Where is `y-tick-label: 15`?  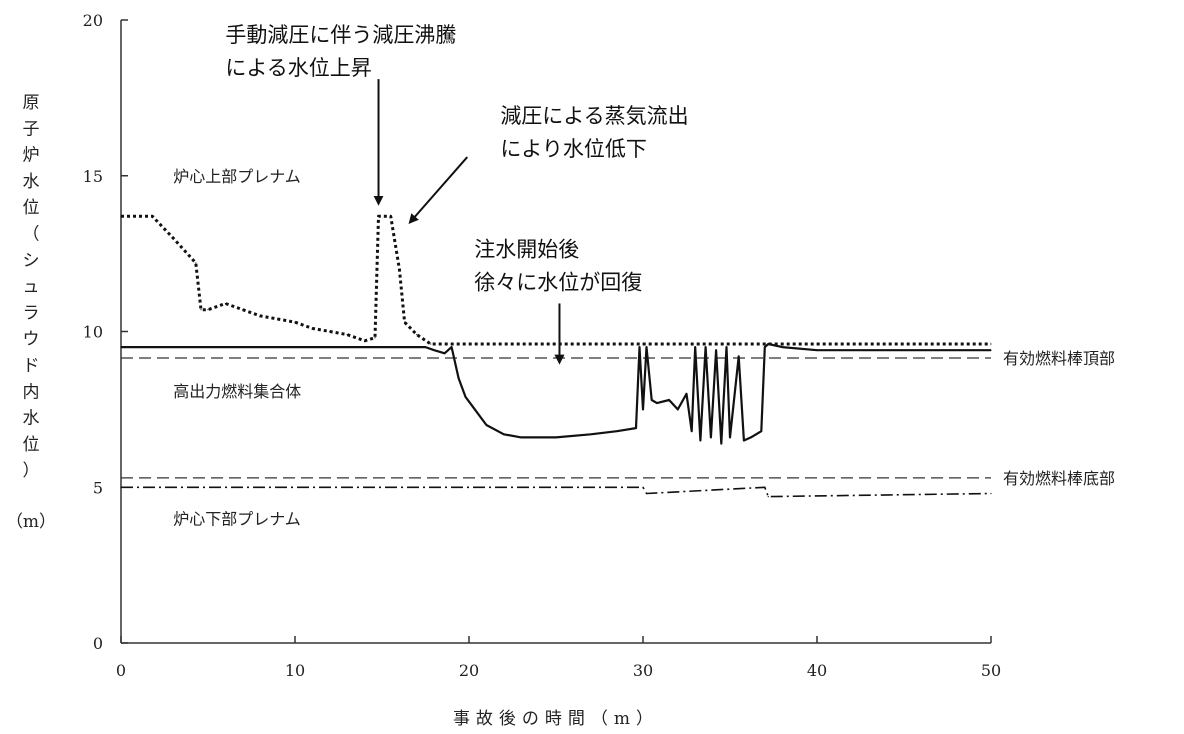
y-tick-label: 15 is located at coordinates (93, 176).